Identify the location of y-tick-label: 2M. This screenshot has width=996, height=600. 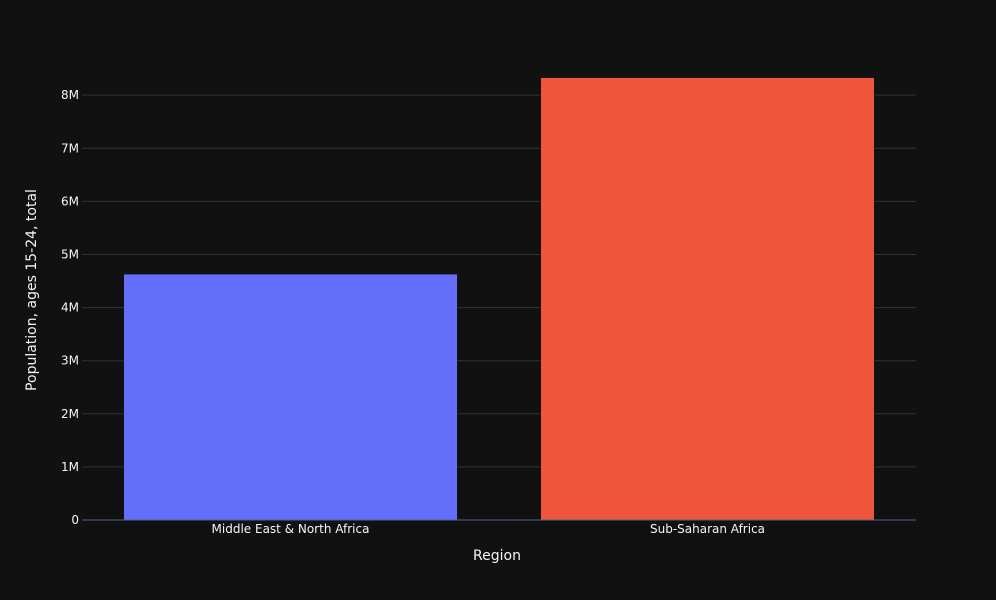
(70, 414).